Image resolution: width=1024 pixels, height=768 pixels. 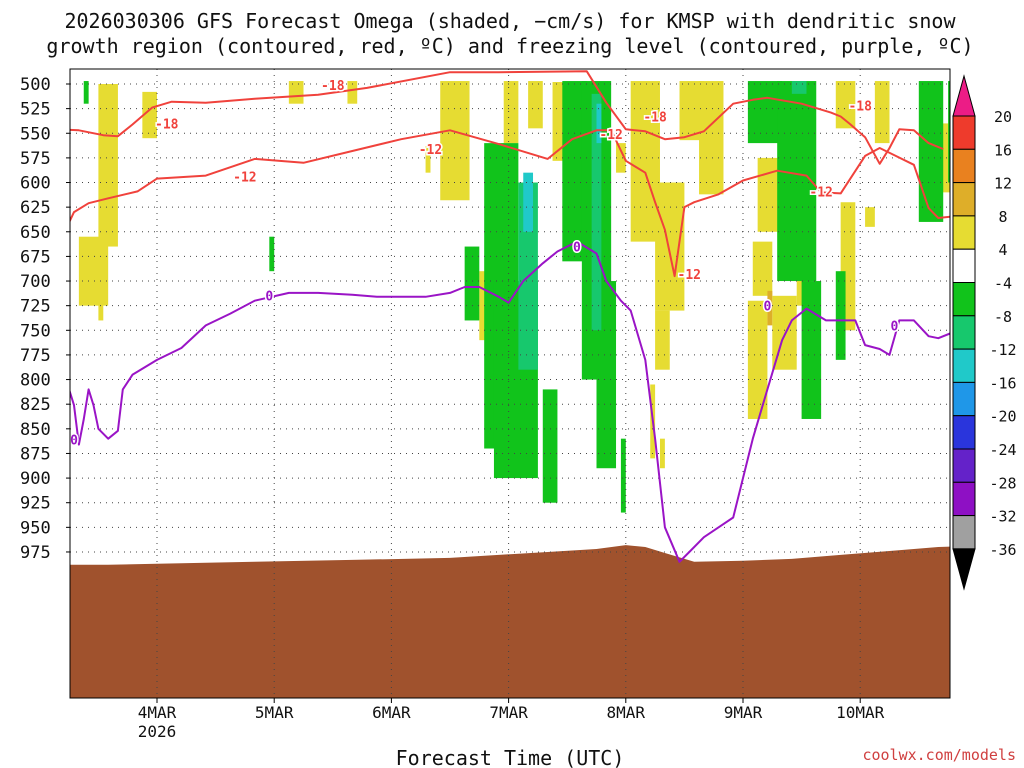 I want to click on y-tick-label: 825, so click(x=35, y=405).